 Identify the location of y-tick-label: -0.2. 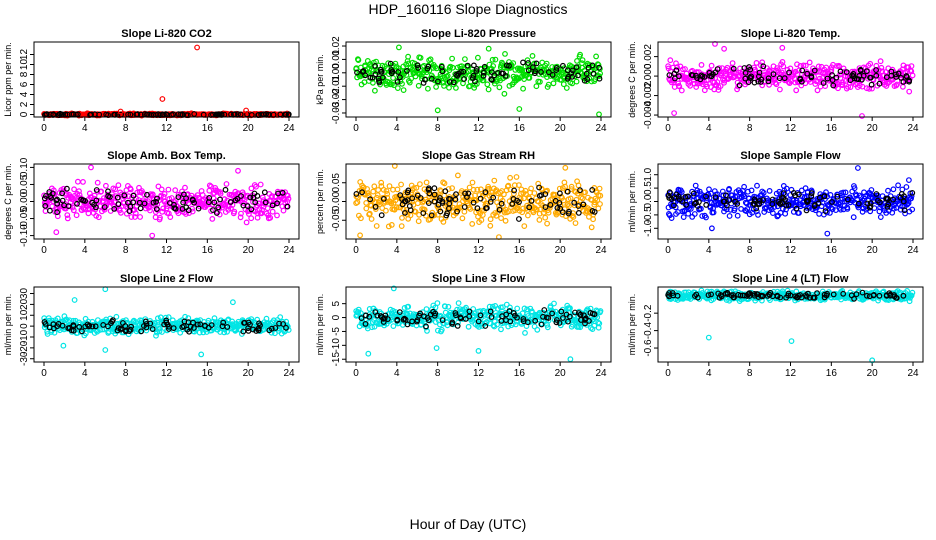
(648, 313).